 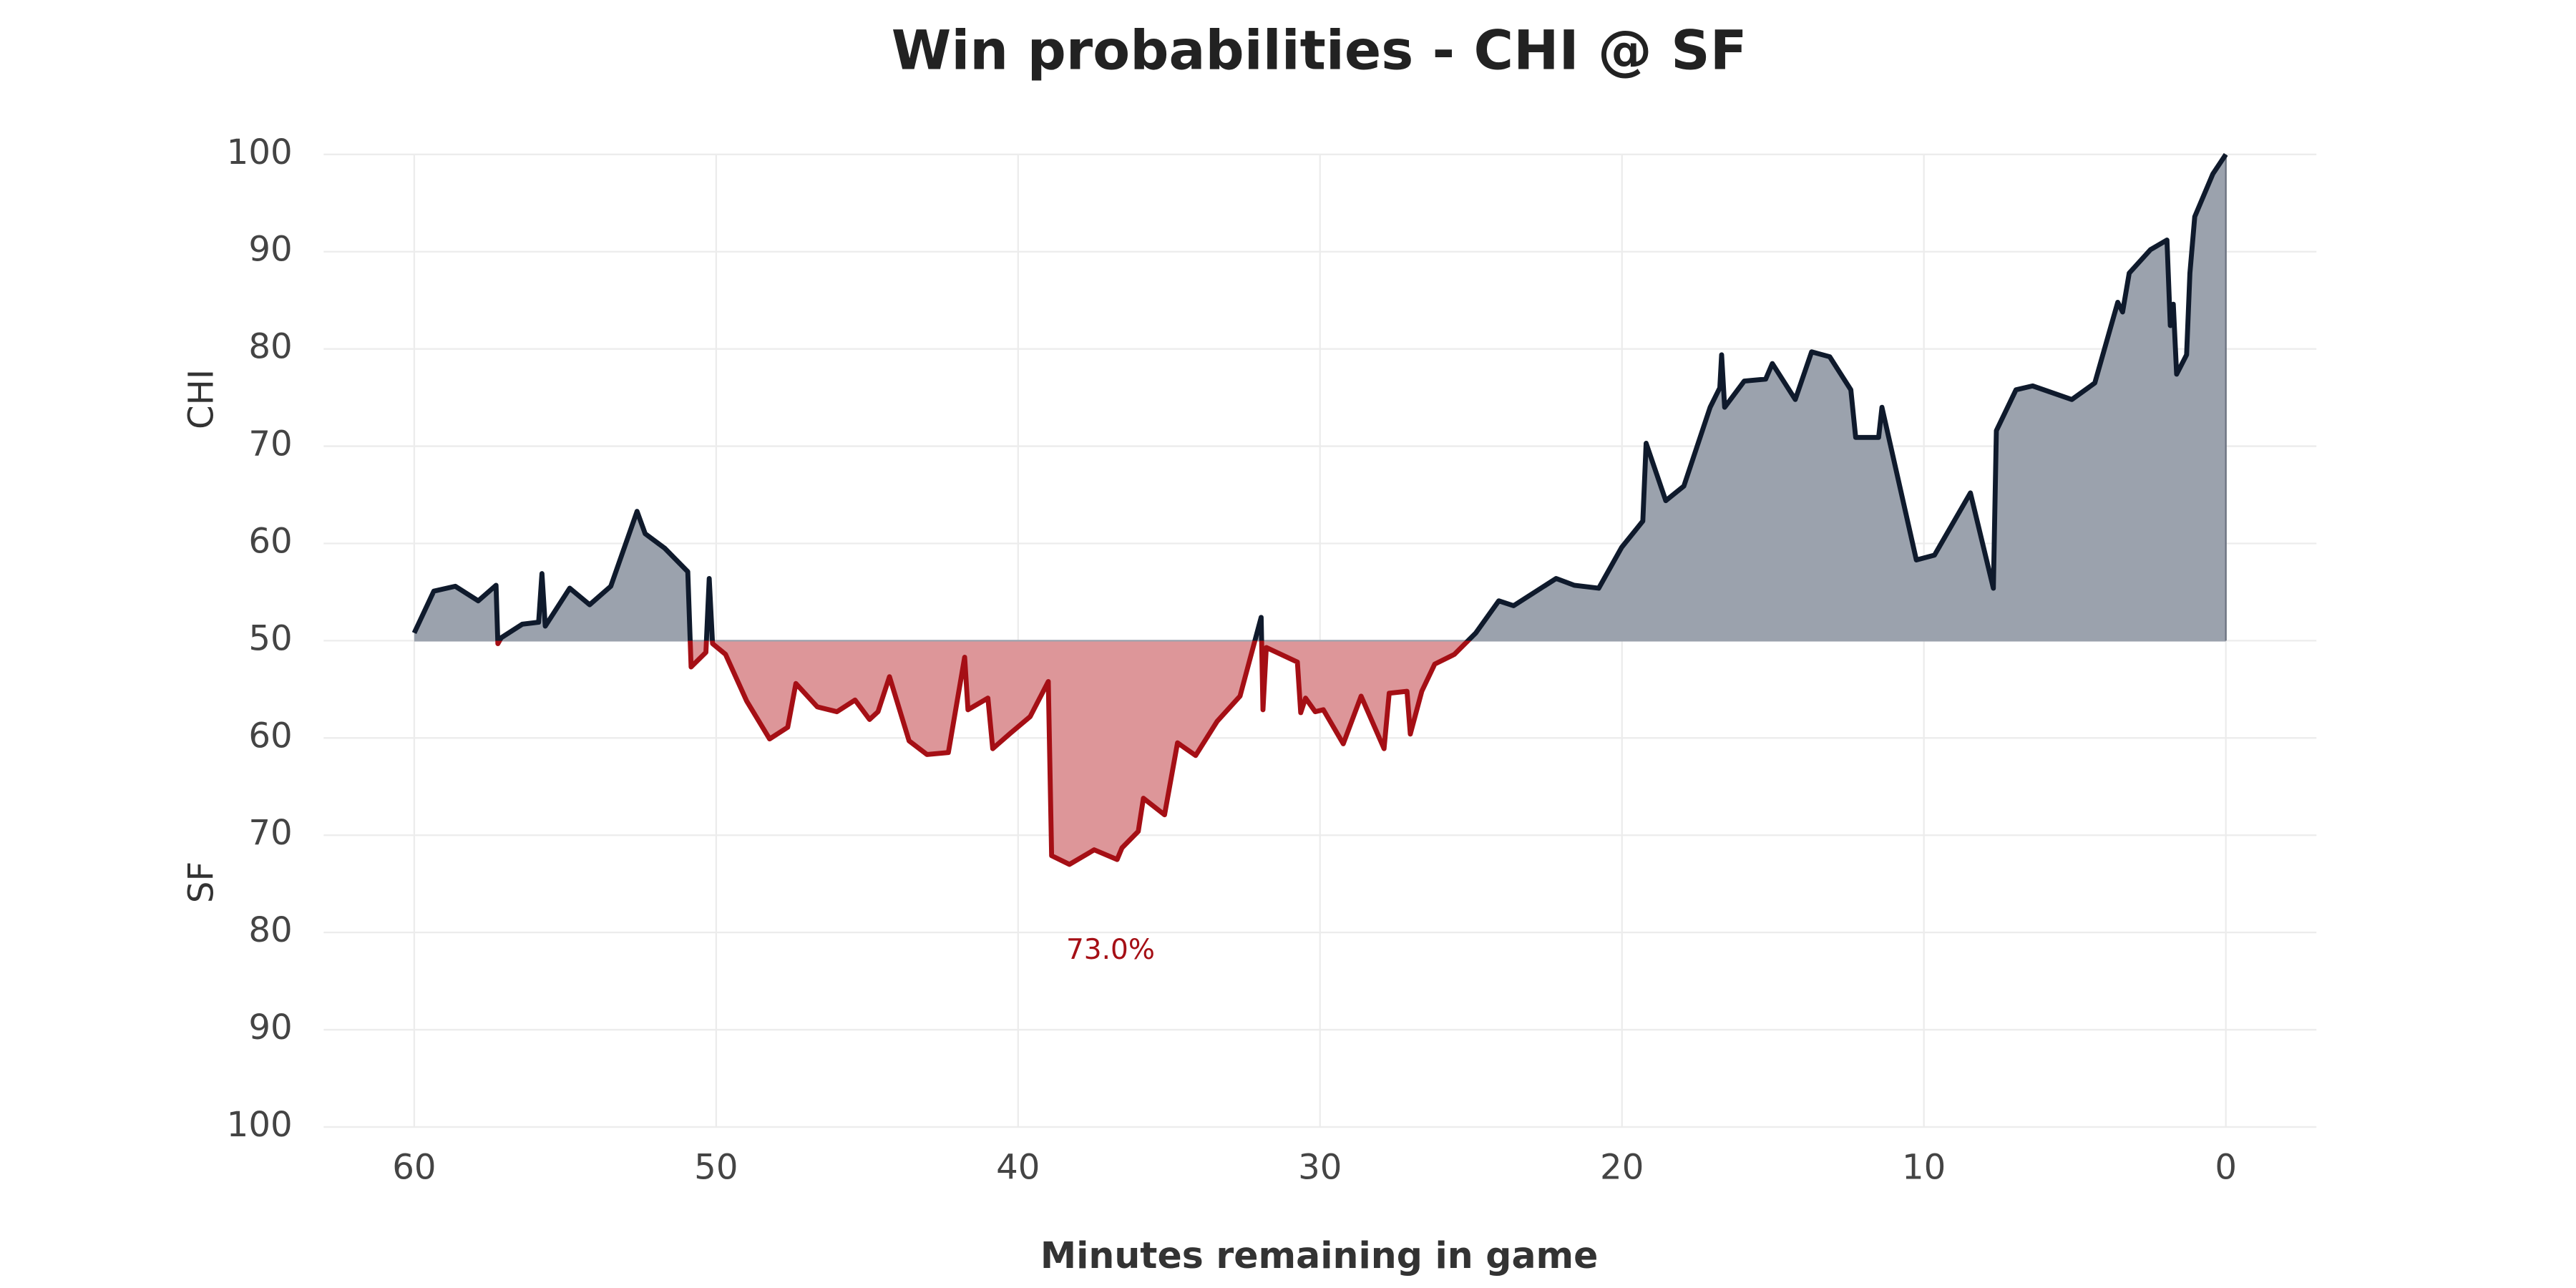 I want to click on chart-title: Win probabilities - CHI @ SF, so click(x=1319, y=50).